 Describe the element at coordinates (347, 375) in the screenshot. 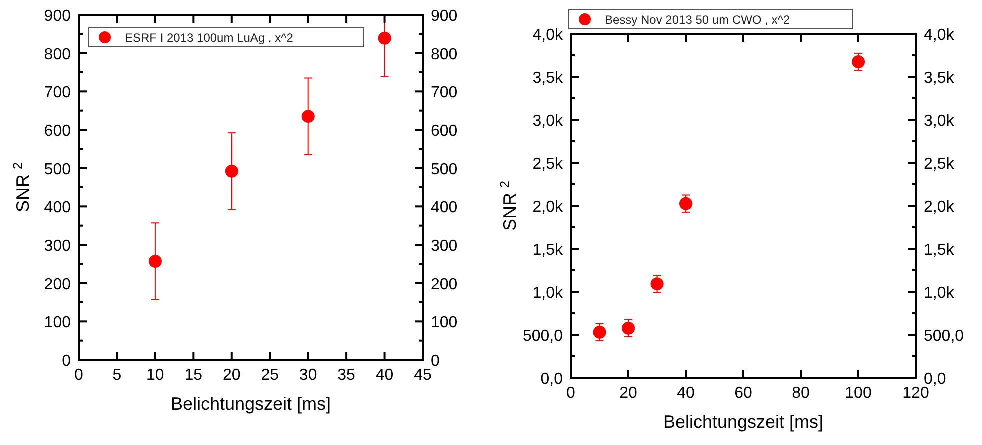

I see `x-tick-label: 35` at that location.